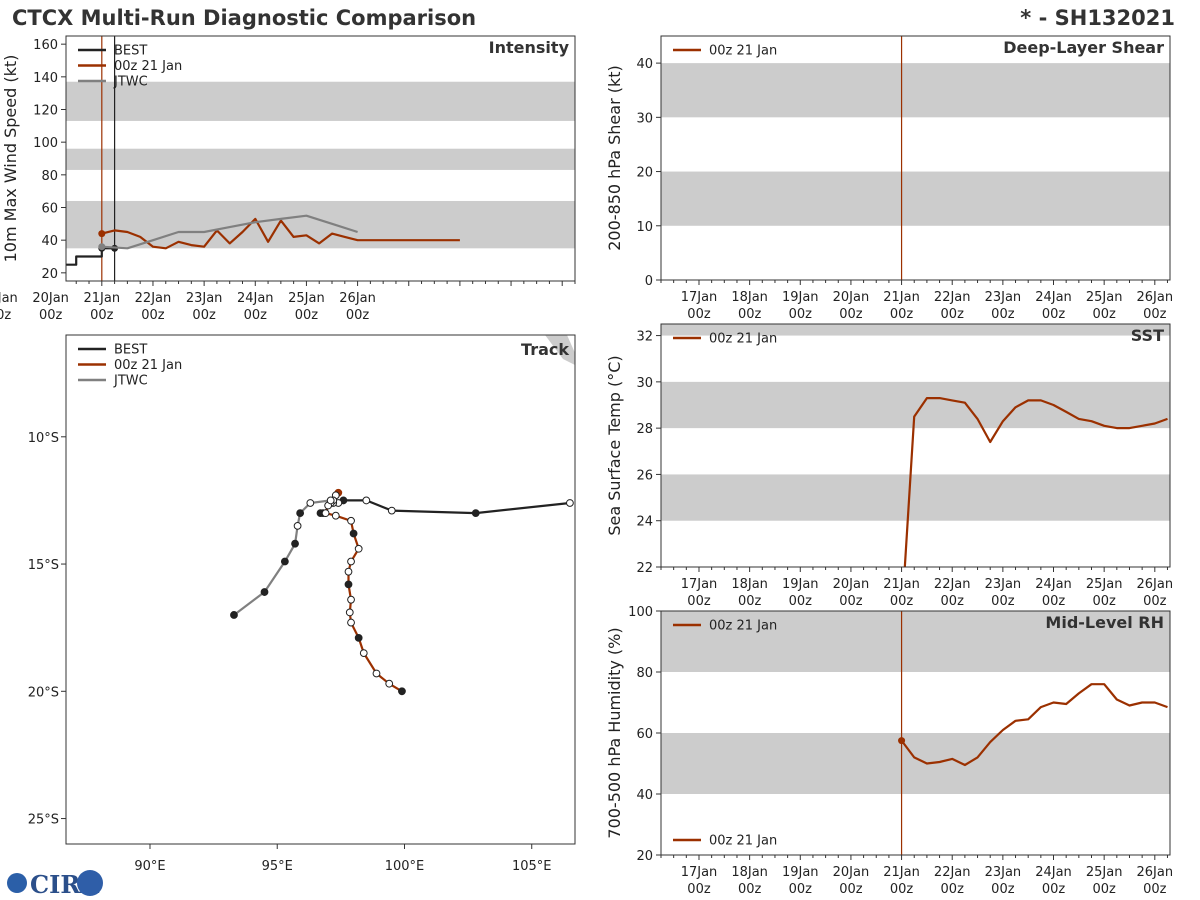 The height and width of the screenshot is (900, 1200). I want to click on intensity-xtick-label: 22Jan, so click(153, 298).